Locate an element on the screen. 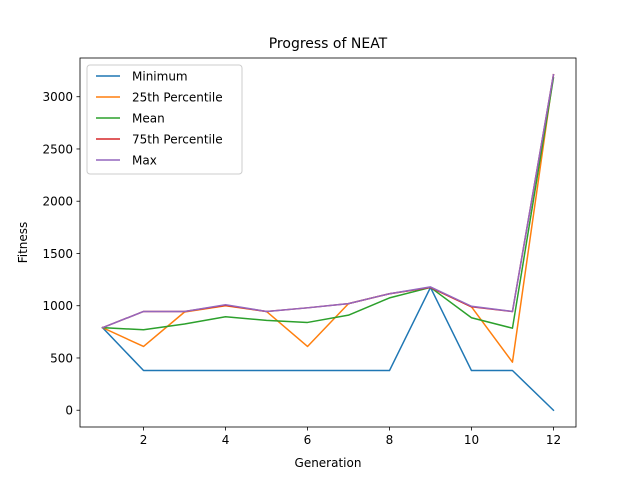 This screenshot has height=480, width=640. y-tick-label: 3000 is located at coordinates (57, 97).